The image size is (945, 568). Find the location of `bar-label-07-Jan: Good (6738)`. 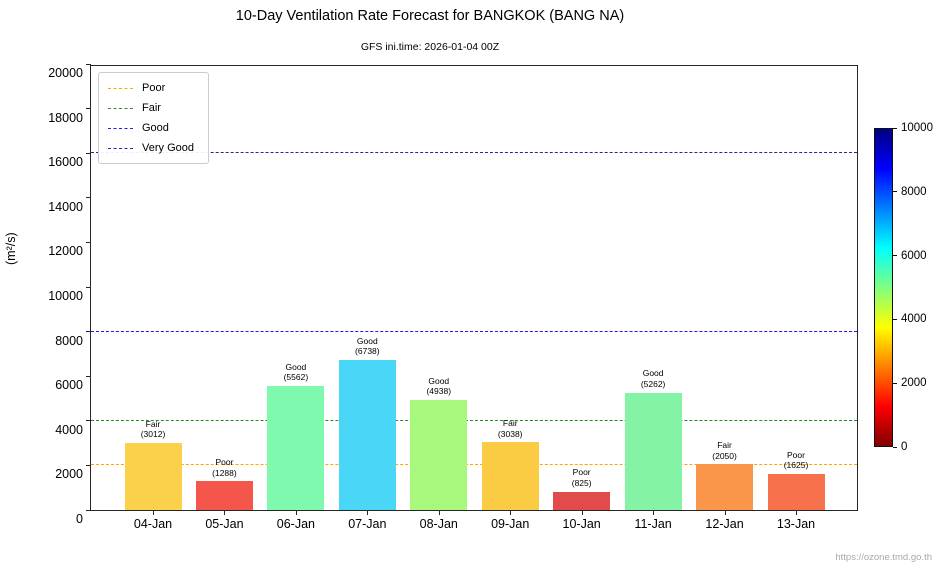

bar-label-07-Jan: Good (6738) is located at coordinates (367, 346).